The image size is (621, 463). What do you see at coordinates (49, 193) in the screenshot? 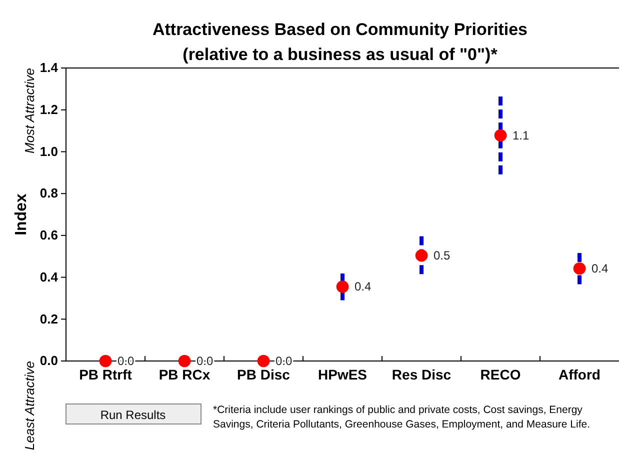
I see `y-tick-label: 0.8` at bounding box center [49, 193].